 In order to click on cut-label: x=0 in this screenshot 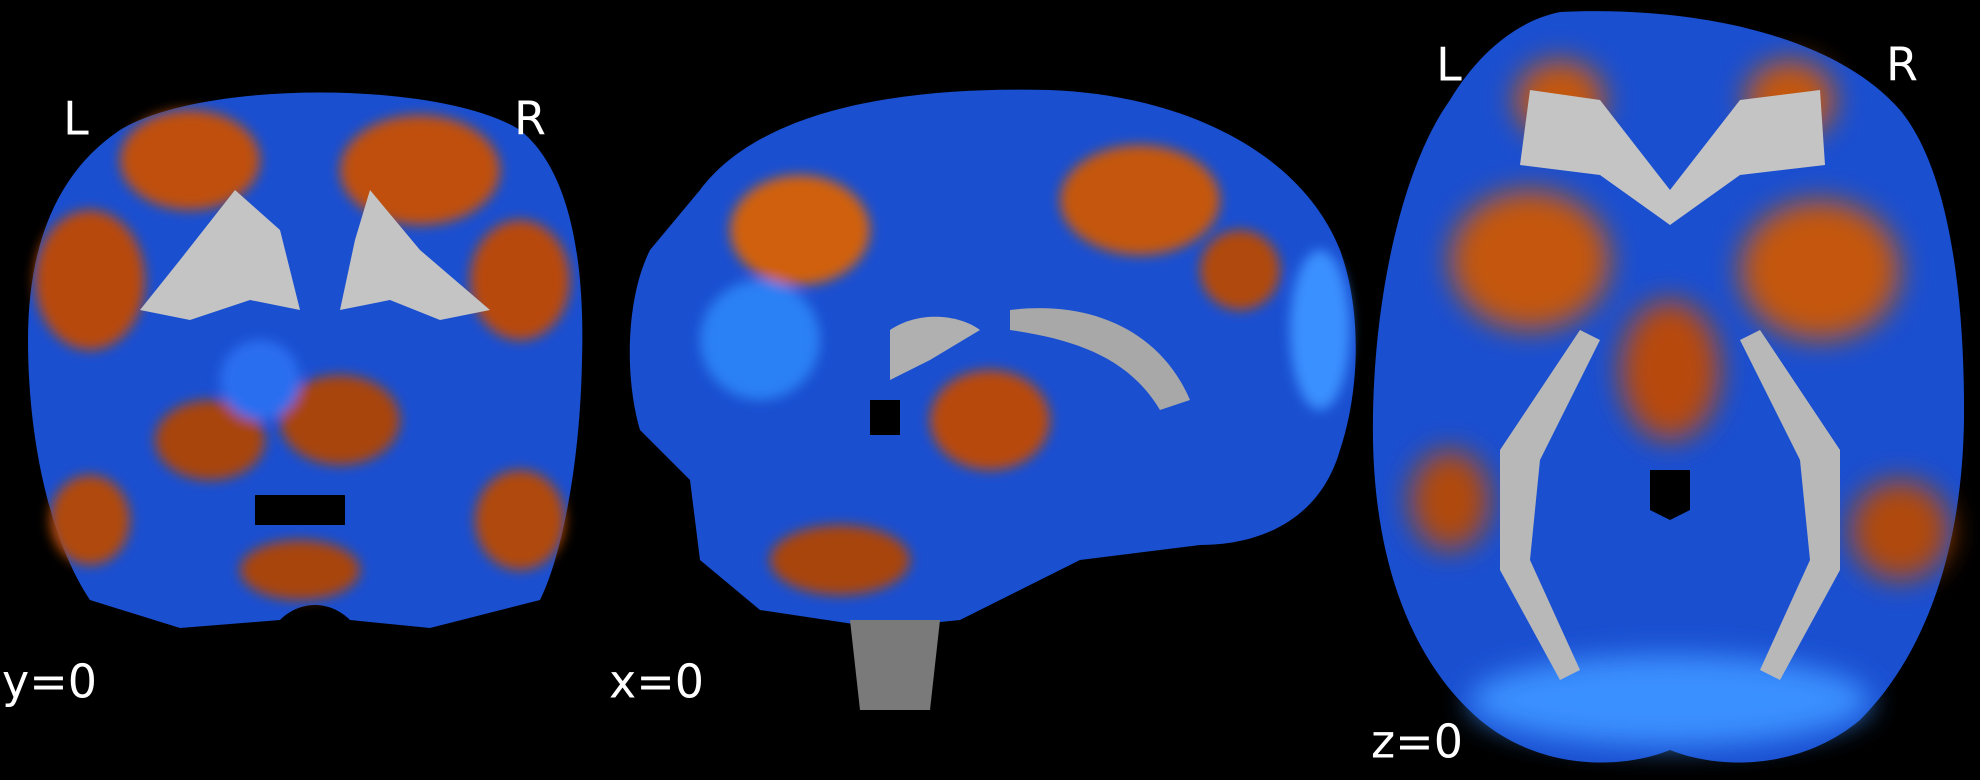, I will do `click(656, 682)`.